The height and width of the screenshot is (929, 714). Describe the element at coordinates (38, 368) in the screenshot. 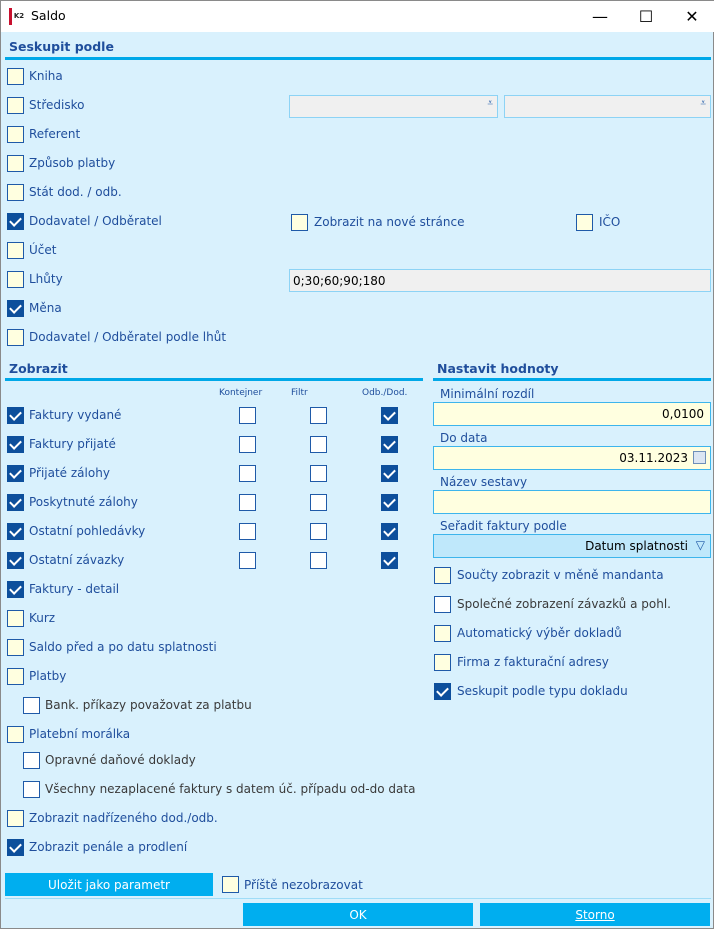

I see `display-section-title: Zobrazit` at that location.